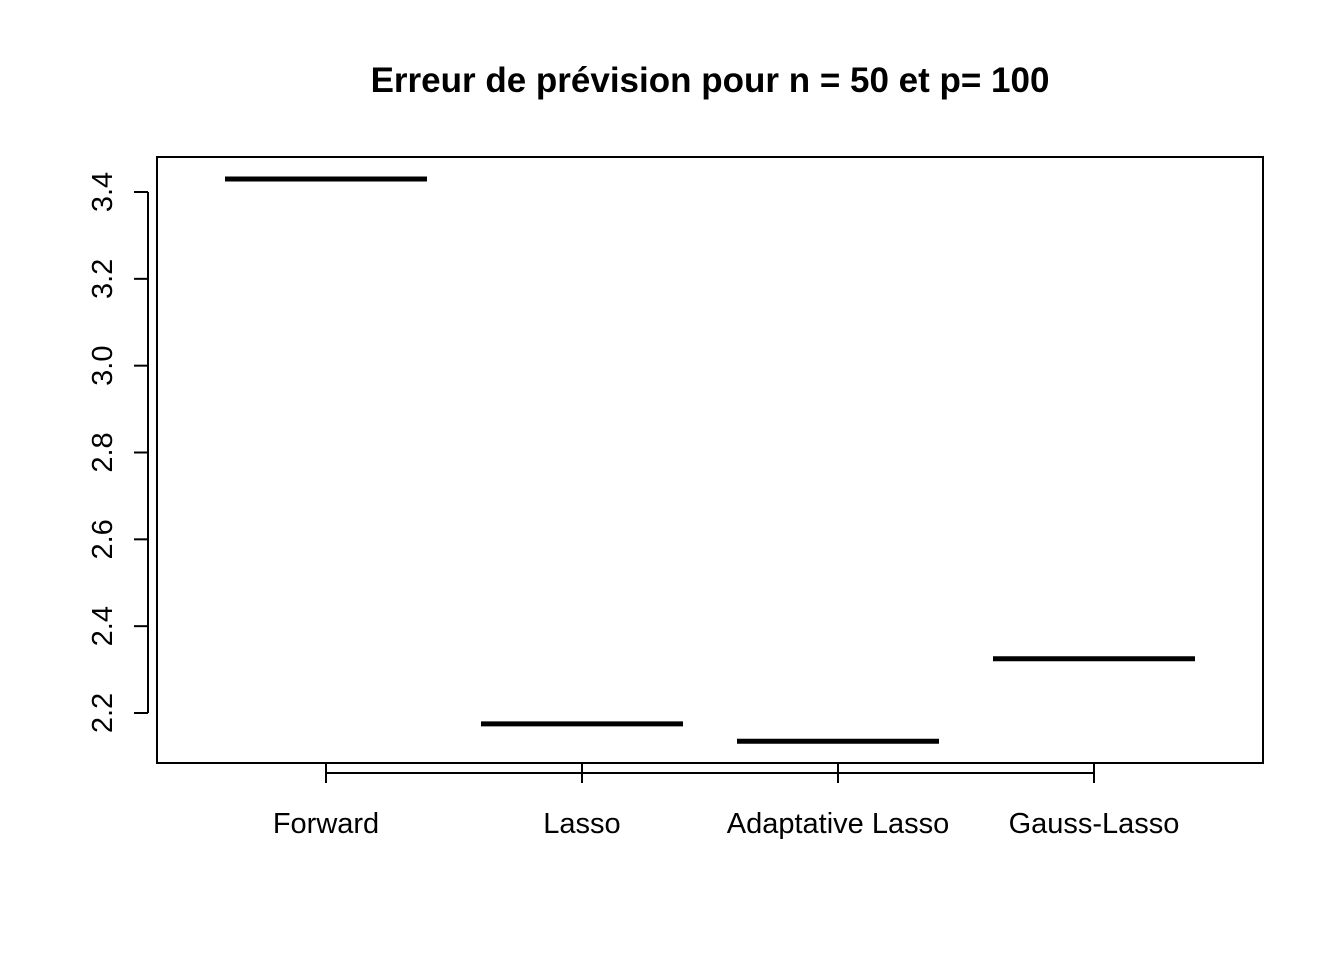 This screenshot has width=1344, height=960. I want to click on x-tick-label: Gauss-Lasso, so click(1094, 824).